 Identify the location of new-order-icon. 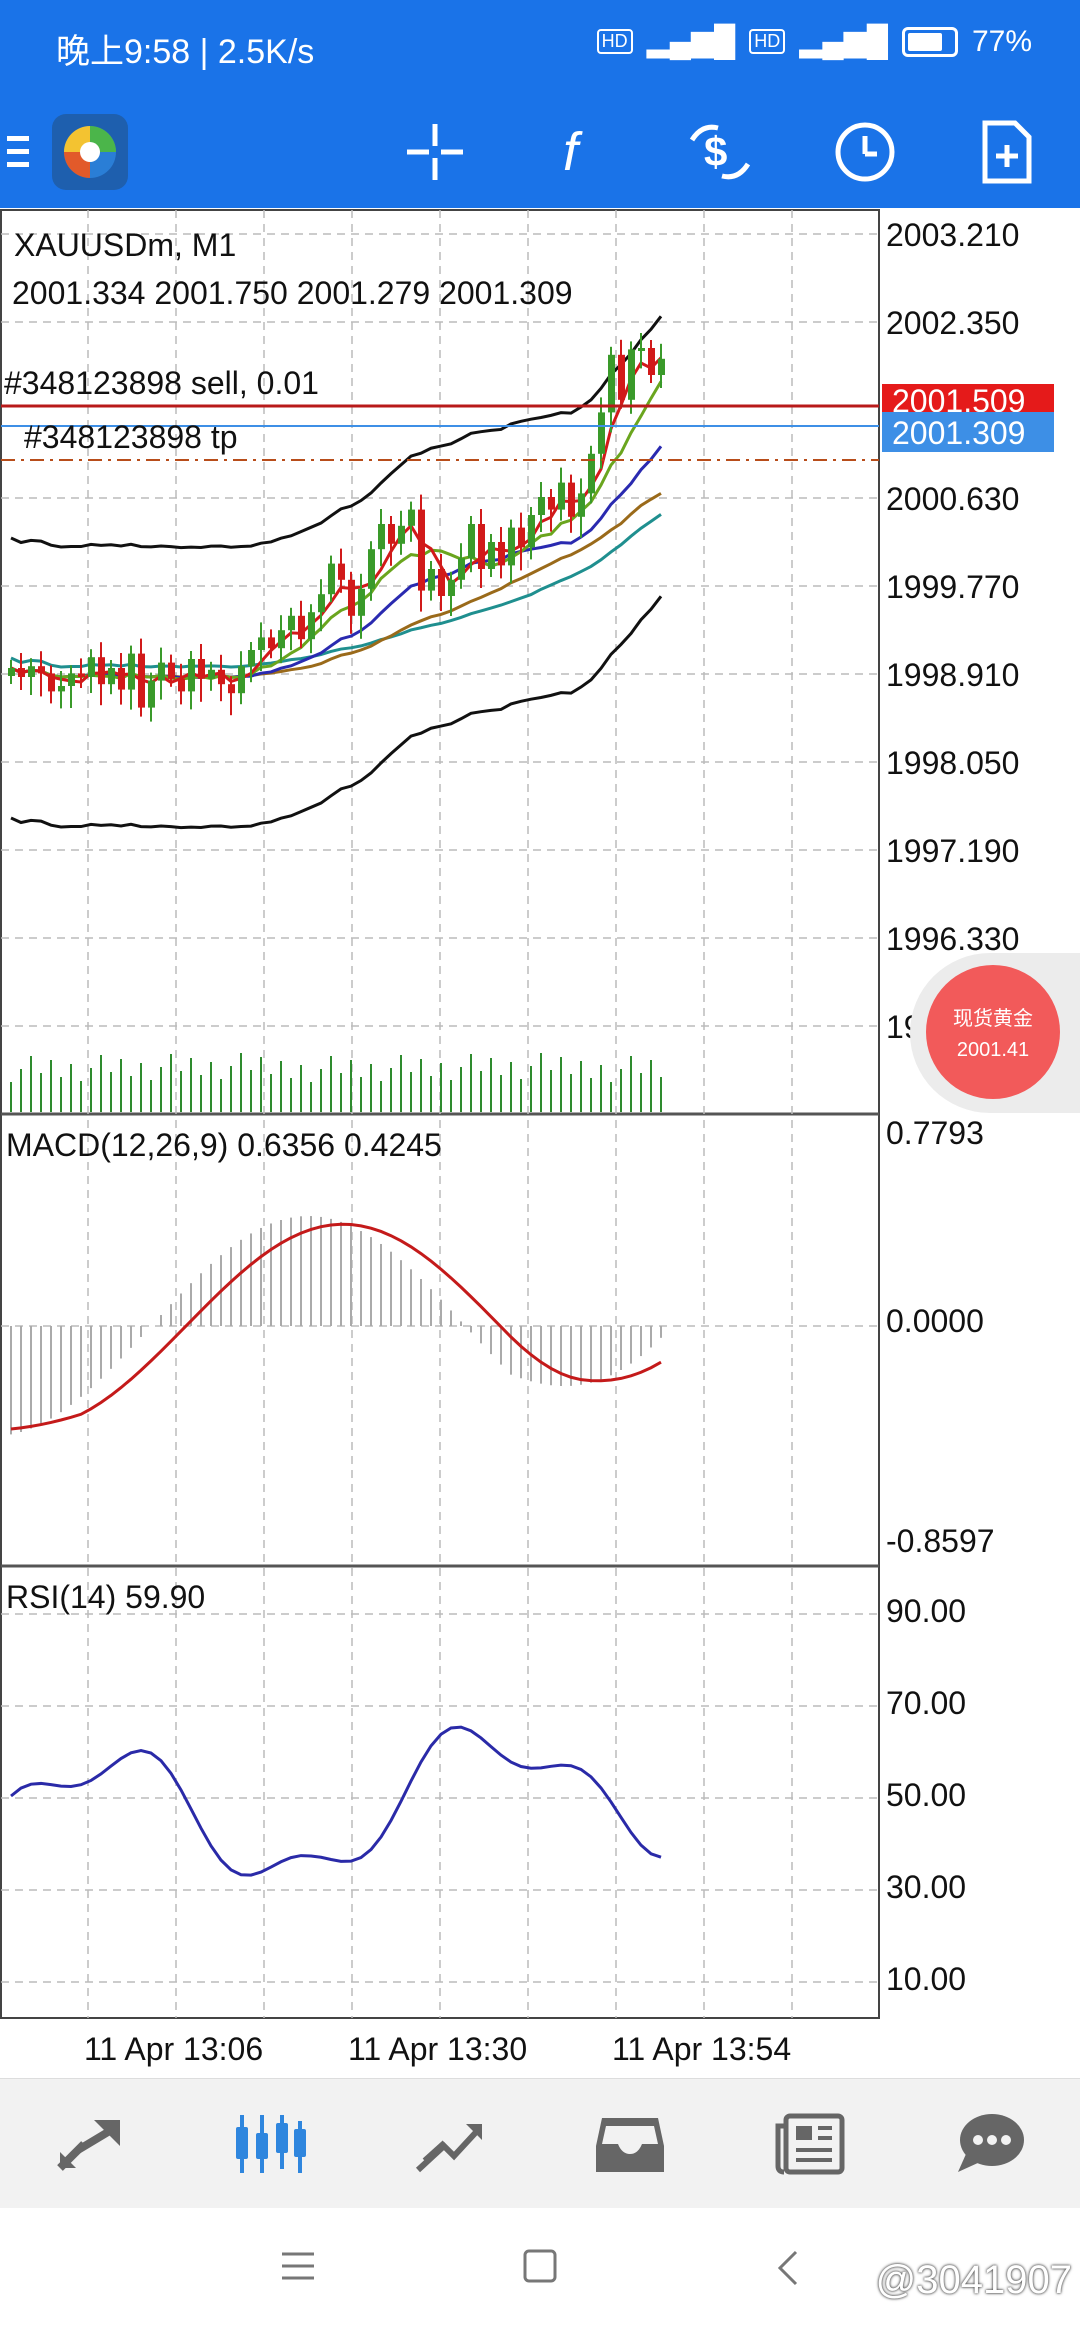
(1007, 151).